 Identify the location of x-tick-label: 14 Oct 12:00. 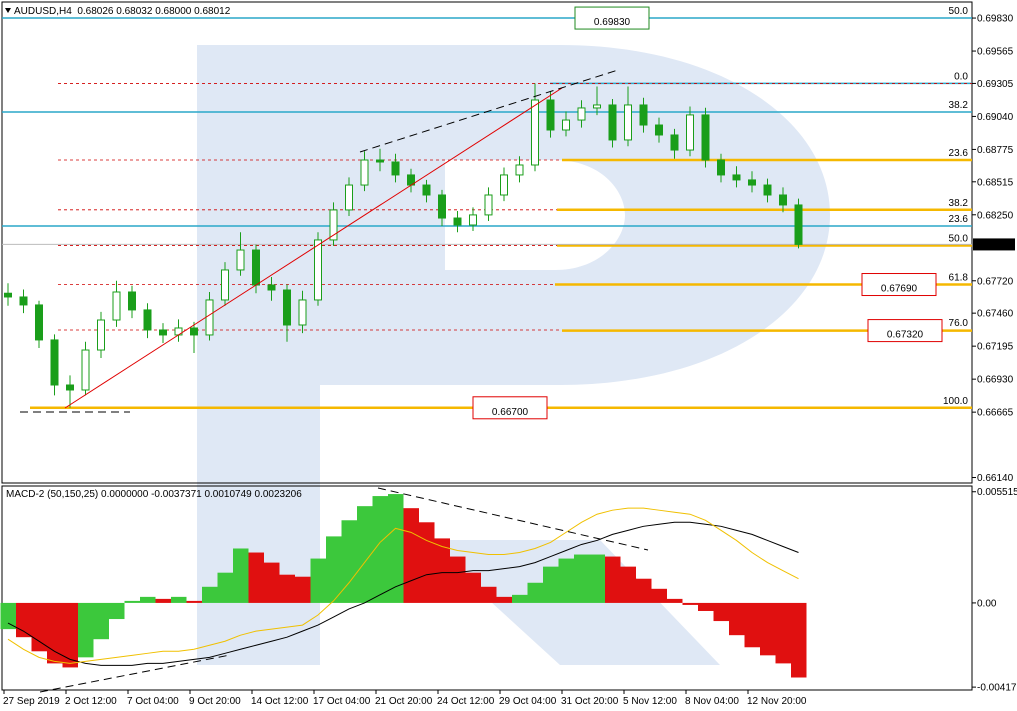
(280, 701).